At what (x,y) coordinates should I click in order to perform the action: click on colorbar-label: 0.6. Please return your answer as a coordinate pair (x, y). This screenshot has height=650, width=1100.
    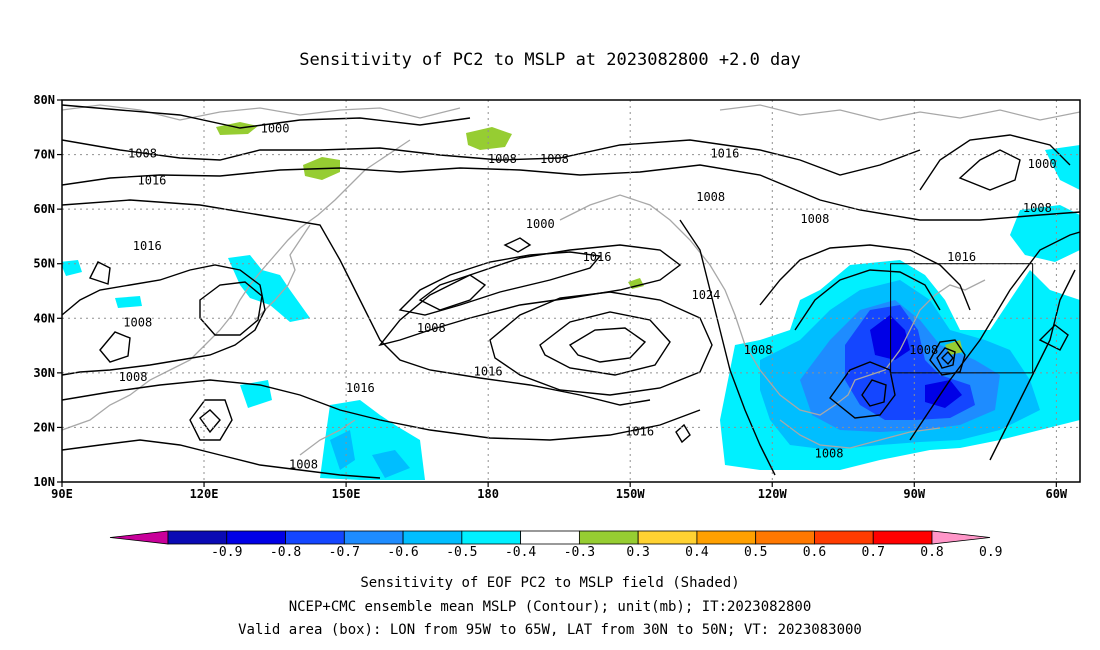
    Looking at the image, I should click on (814, 552).